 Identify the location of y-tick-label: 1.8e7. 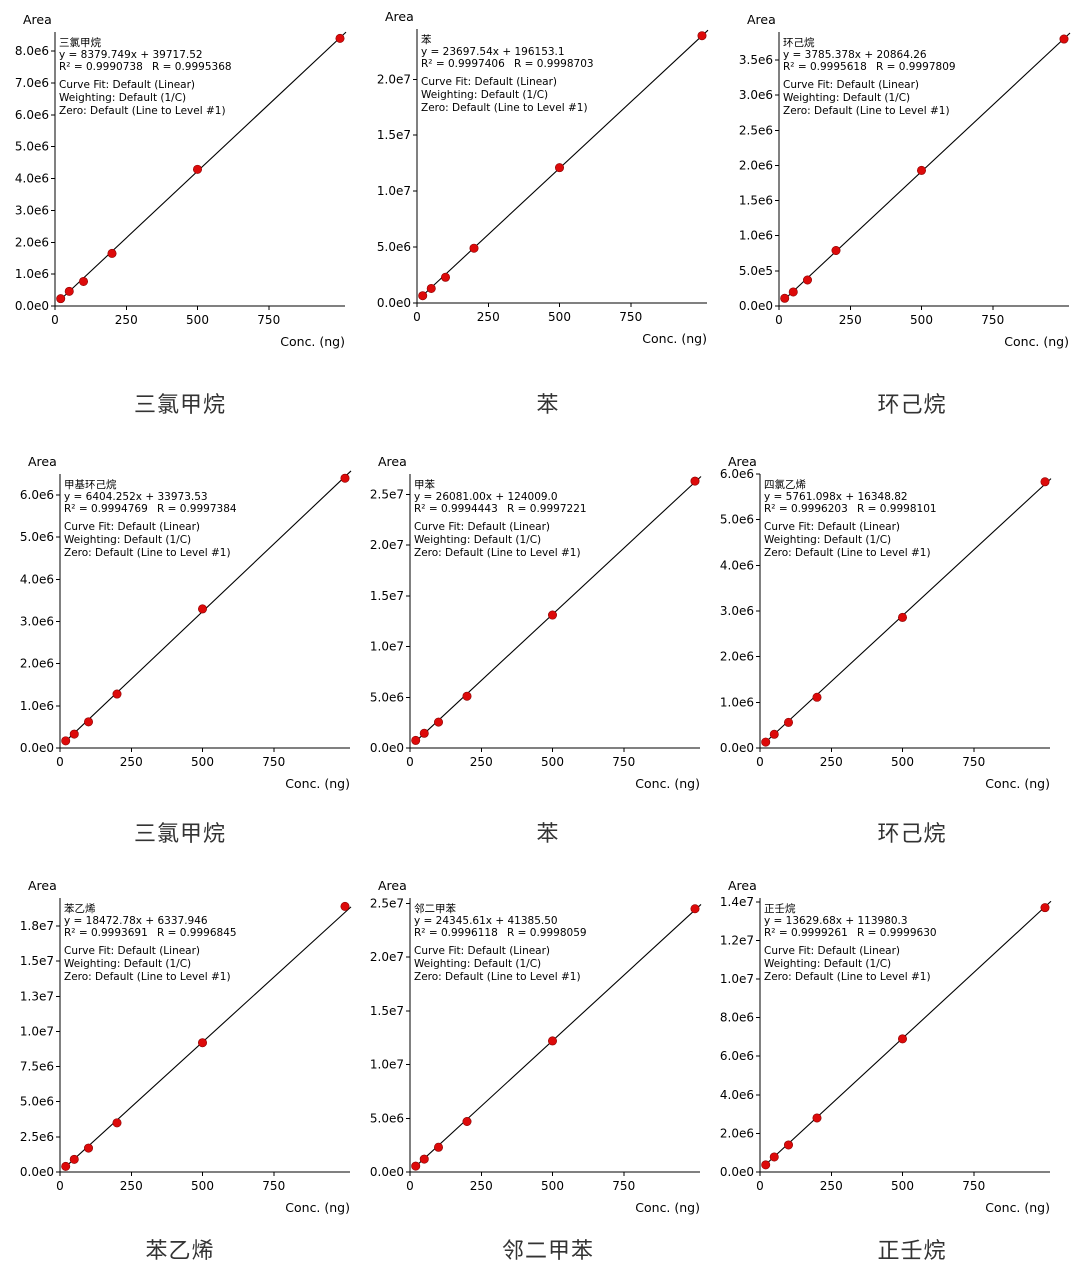
(37, 926).